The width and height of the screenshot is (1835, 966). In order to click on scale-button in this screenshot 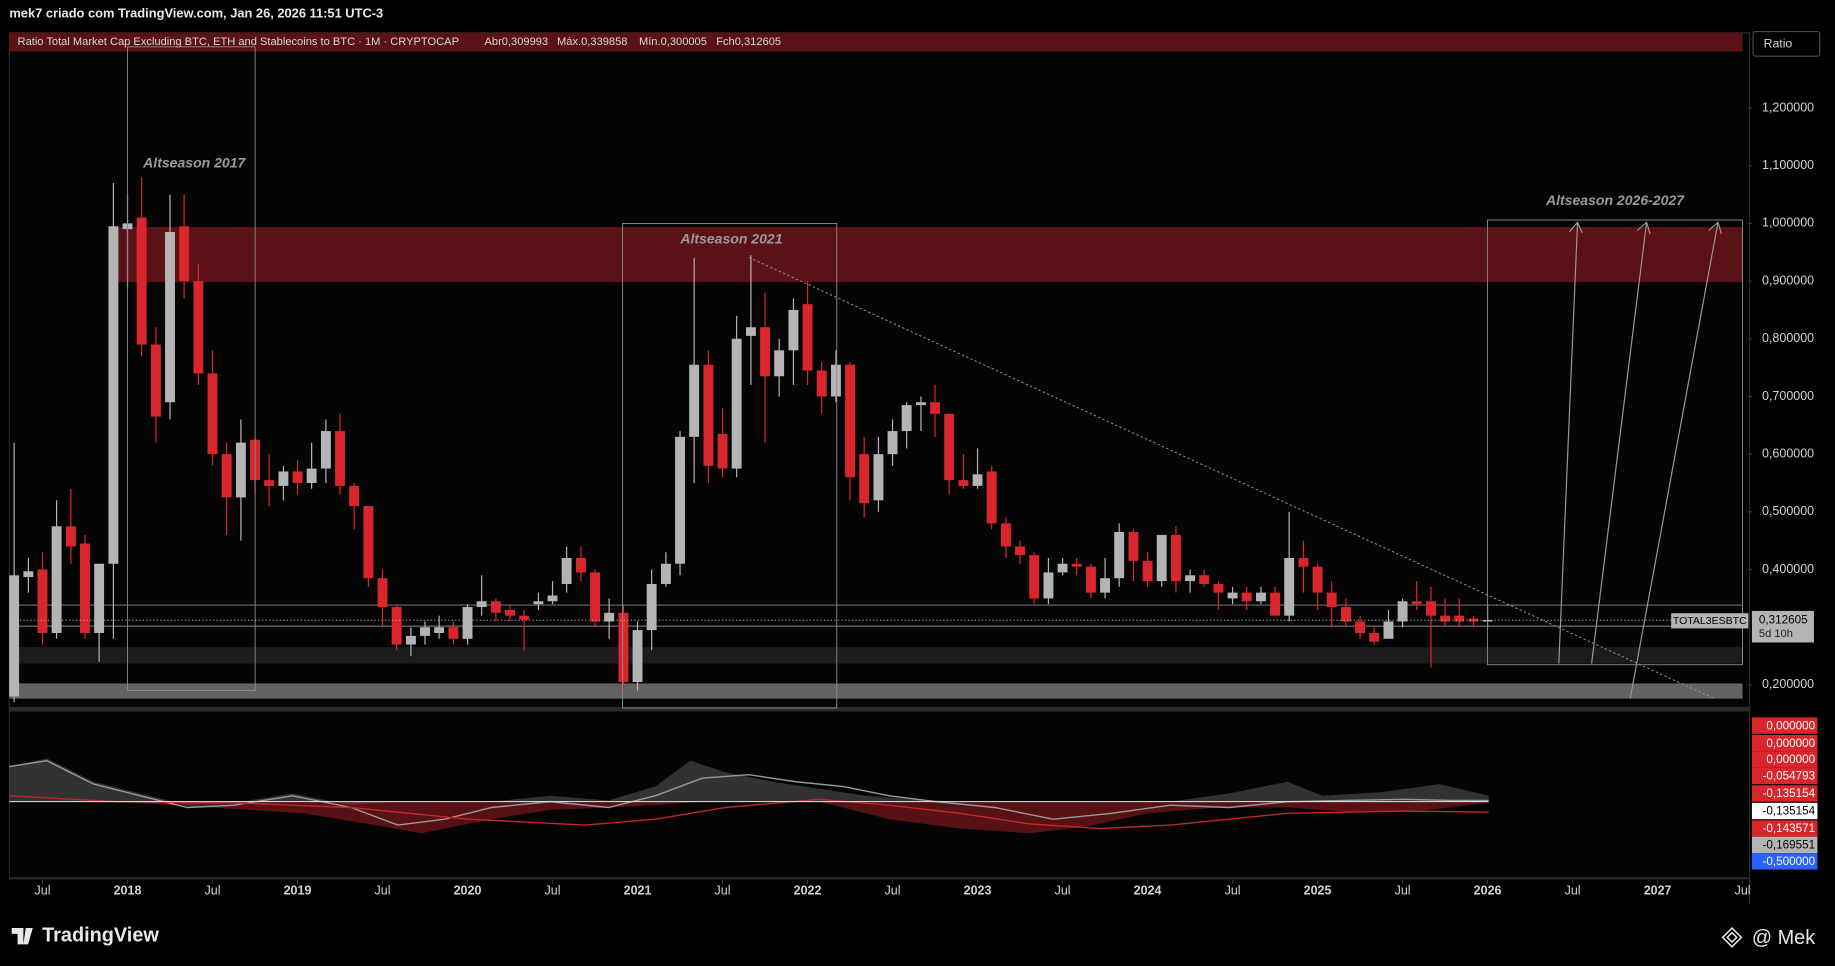, I will do `click(1786, 44)`.